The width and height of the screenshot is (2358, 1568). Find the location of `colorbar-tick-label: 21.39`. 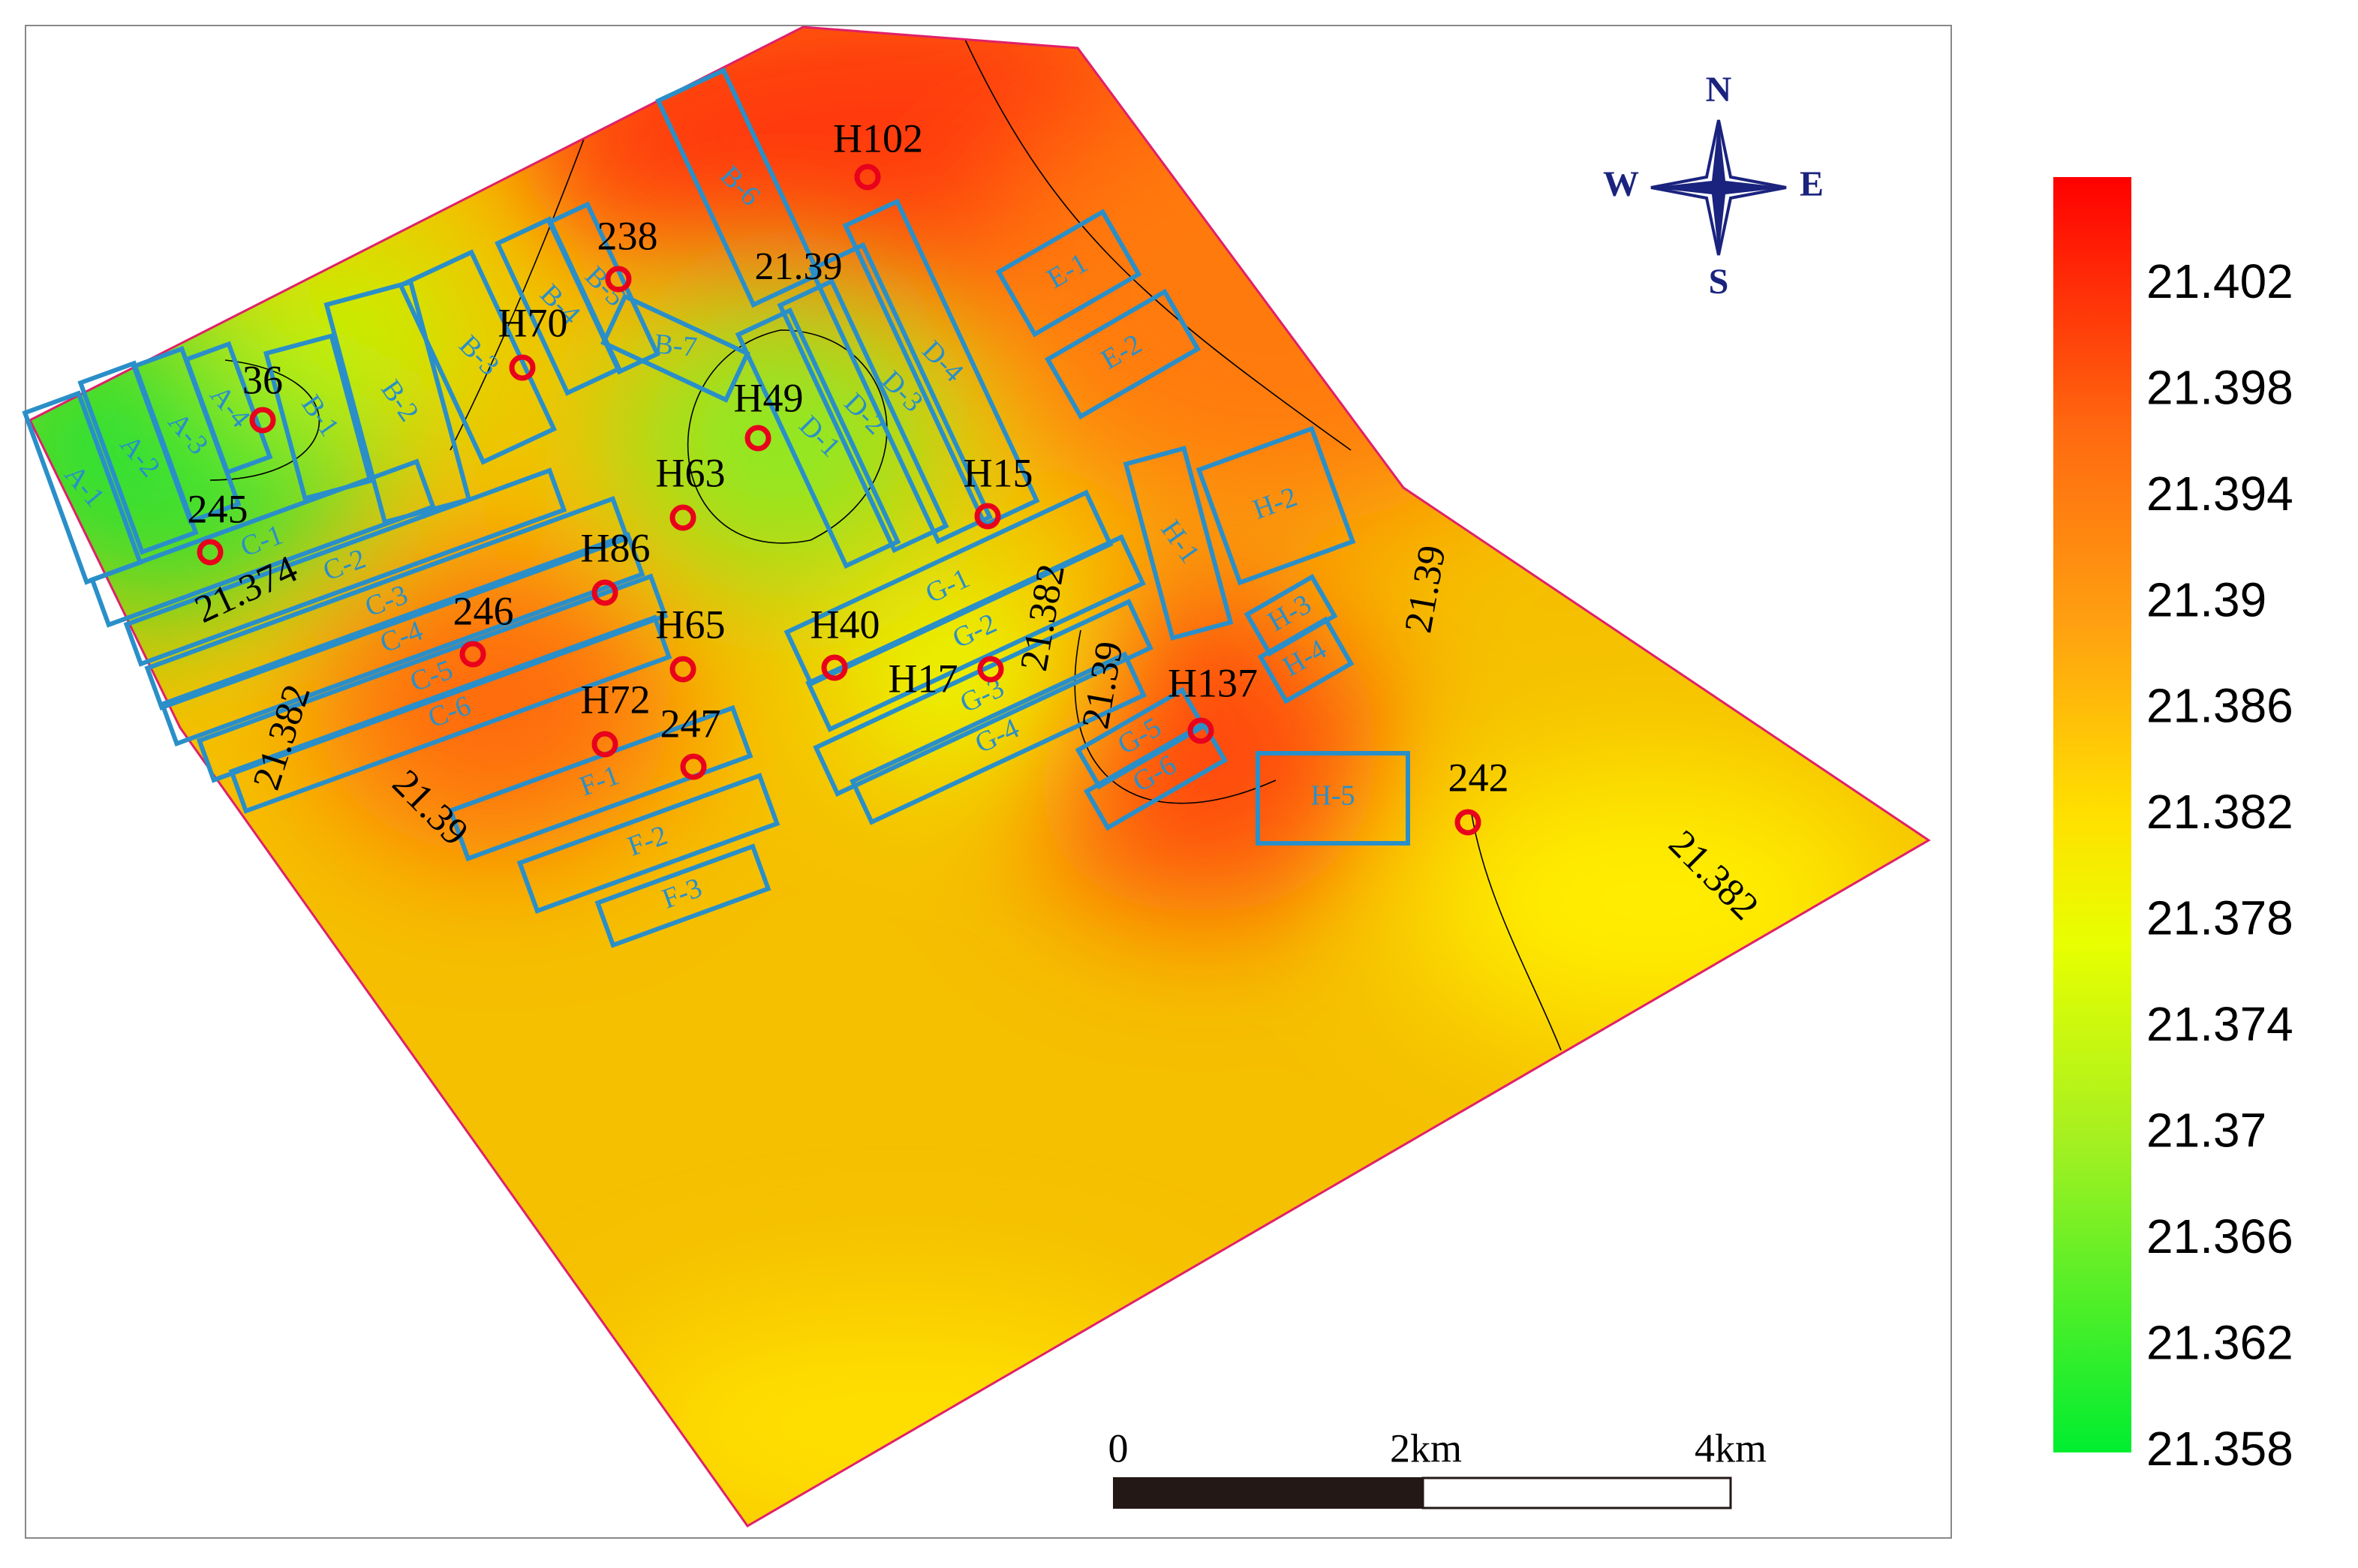

colorbar-tick-label: 21.39 is located at coordinates (2206, 599).